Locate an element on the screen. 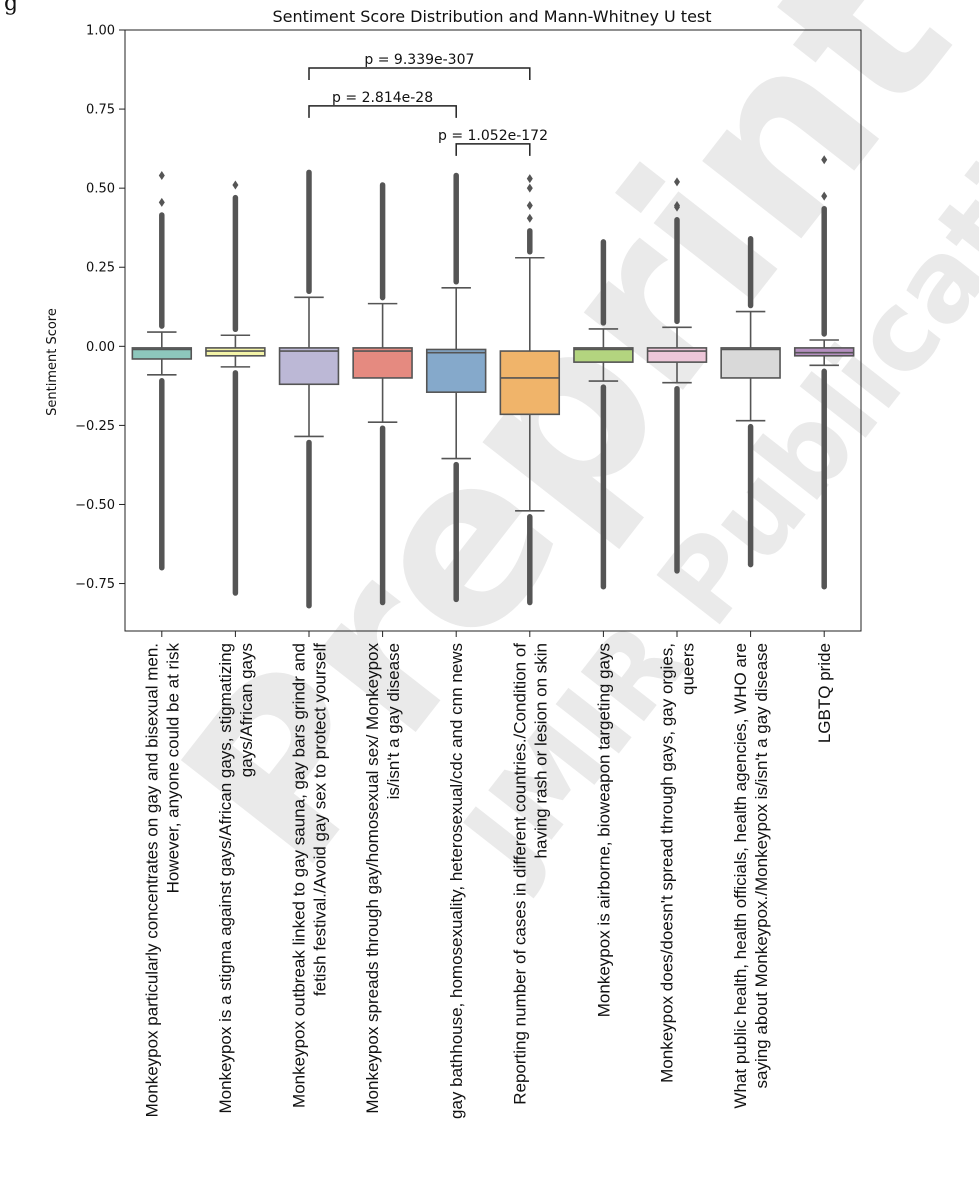 This screenshot has width=979, height=1200. comparison-p-value: p = 2.814e-28 is located at coordinates (382, 98).